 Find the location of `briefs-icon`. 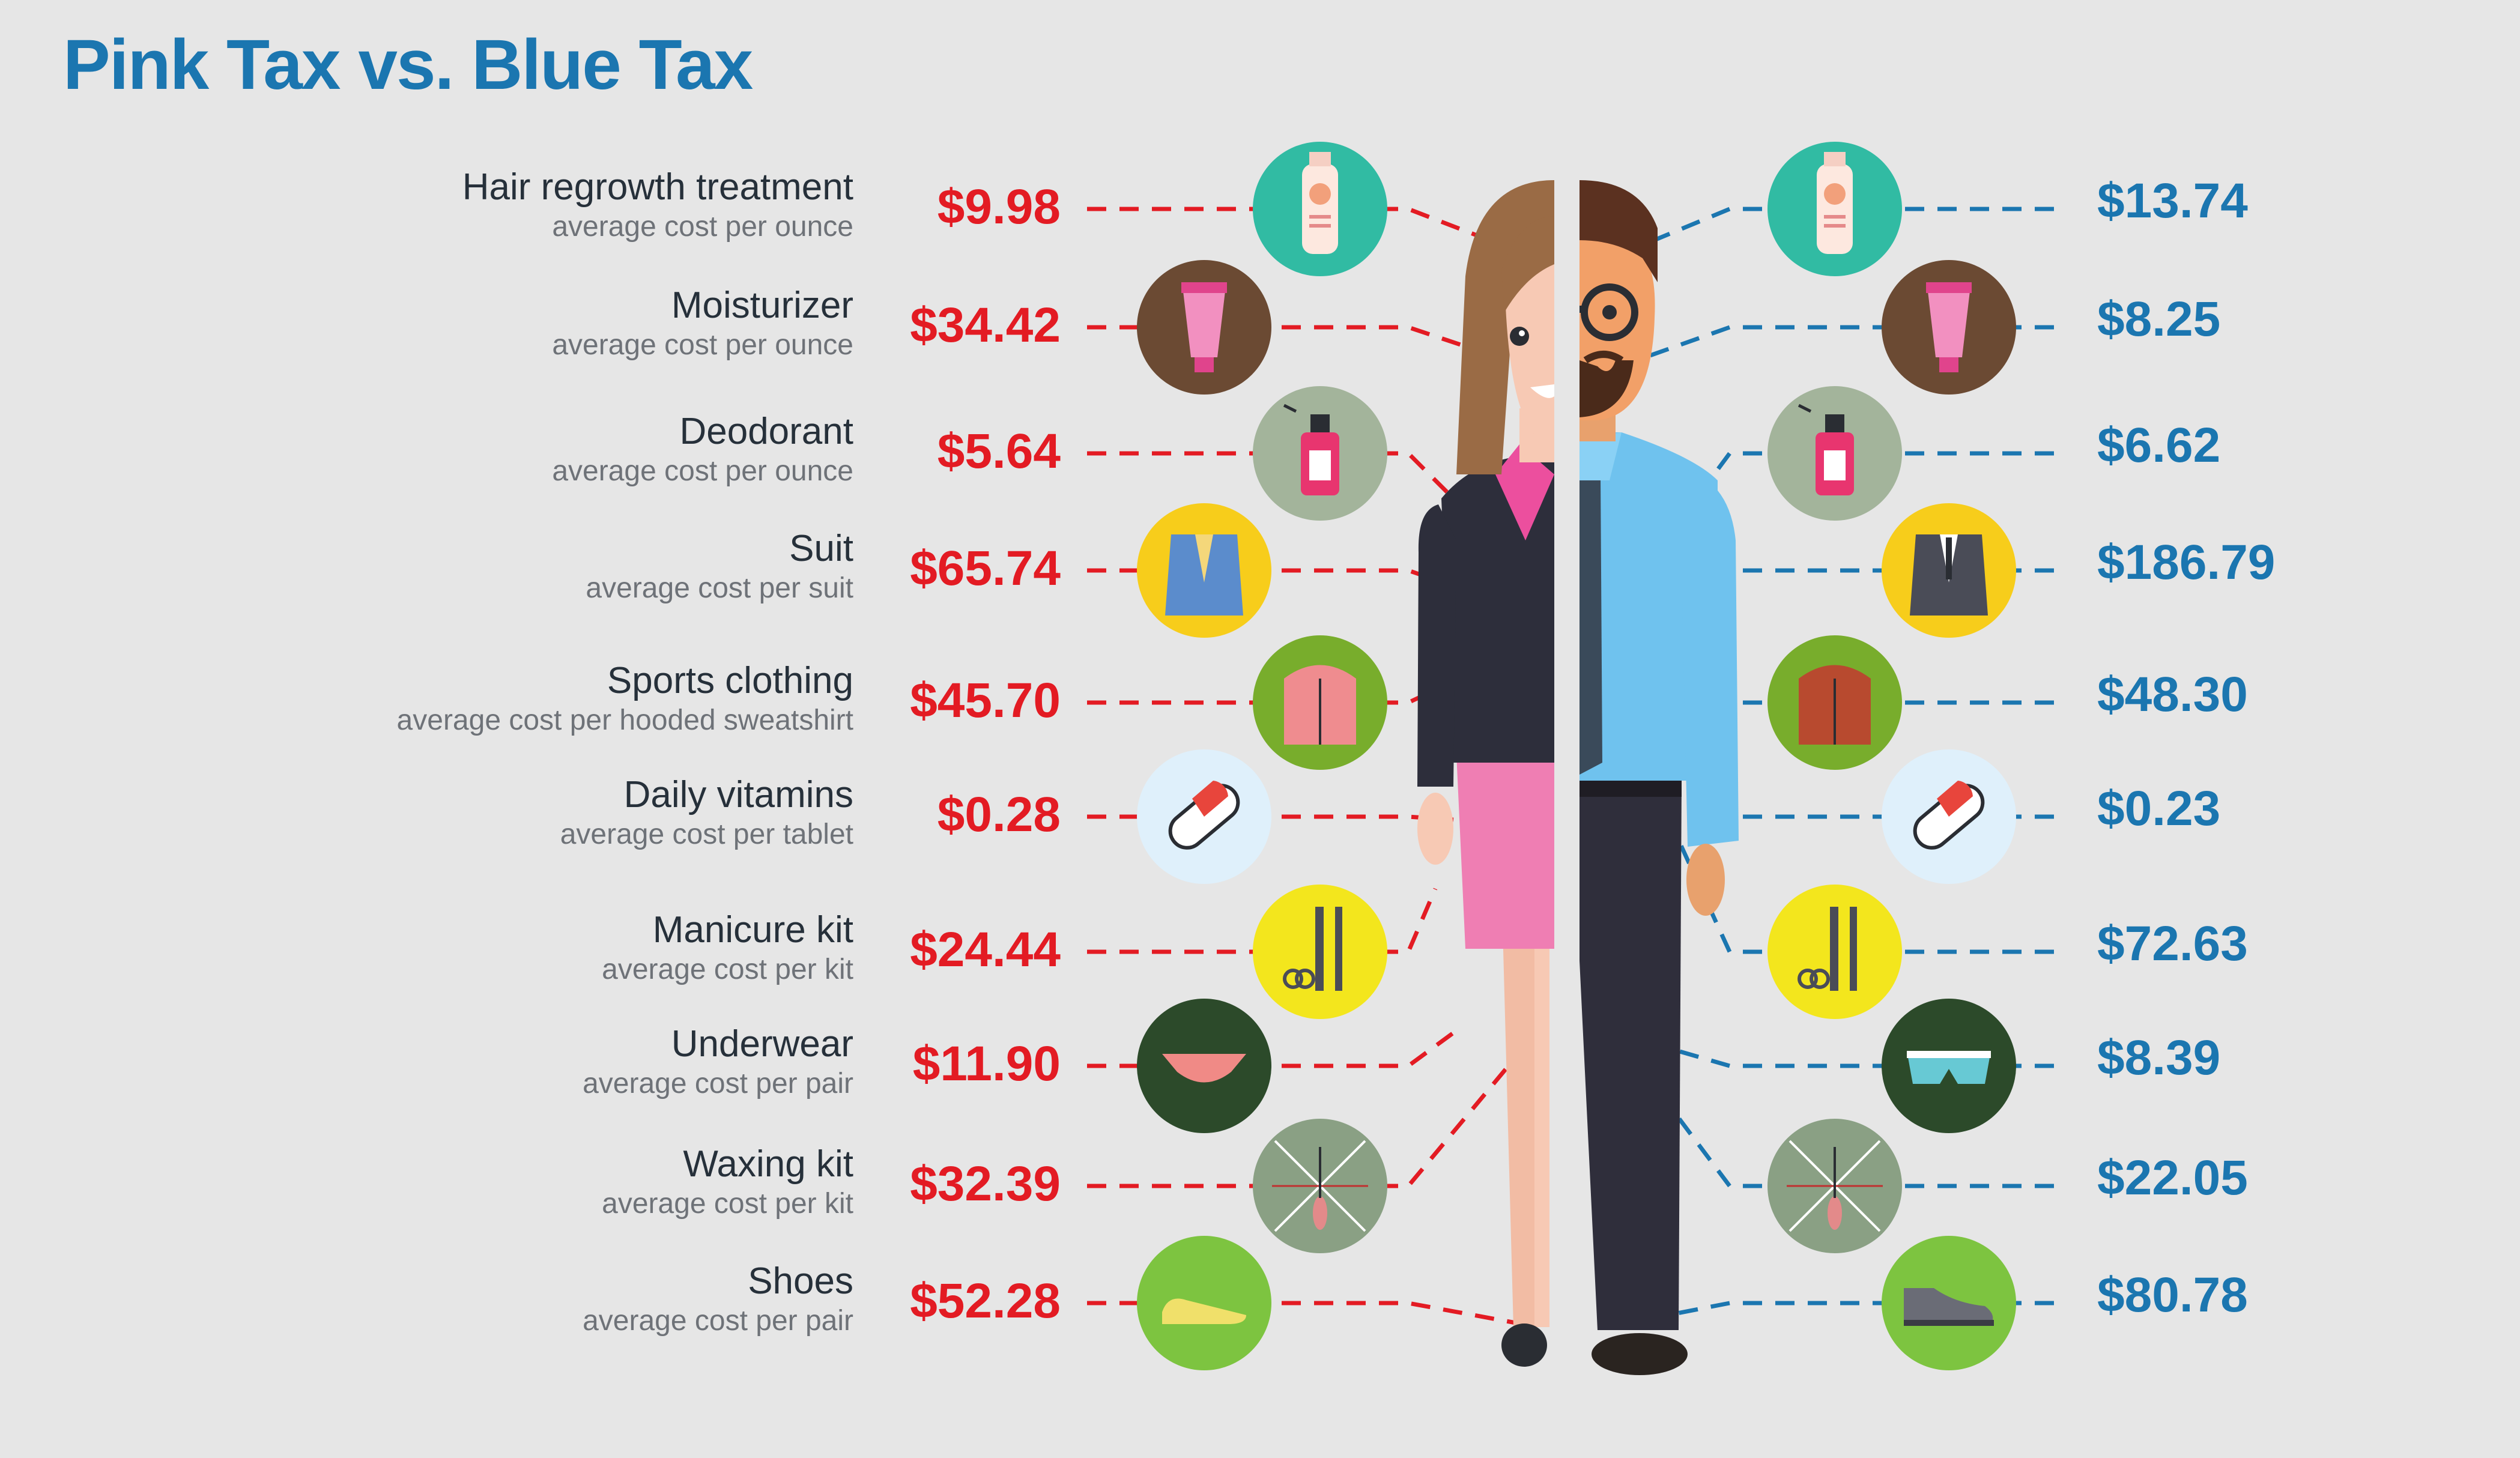

briefs-icon is located at coordinates (1949, 1067).